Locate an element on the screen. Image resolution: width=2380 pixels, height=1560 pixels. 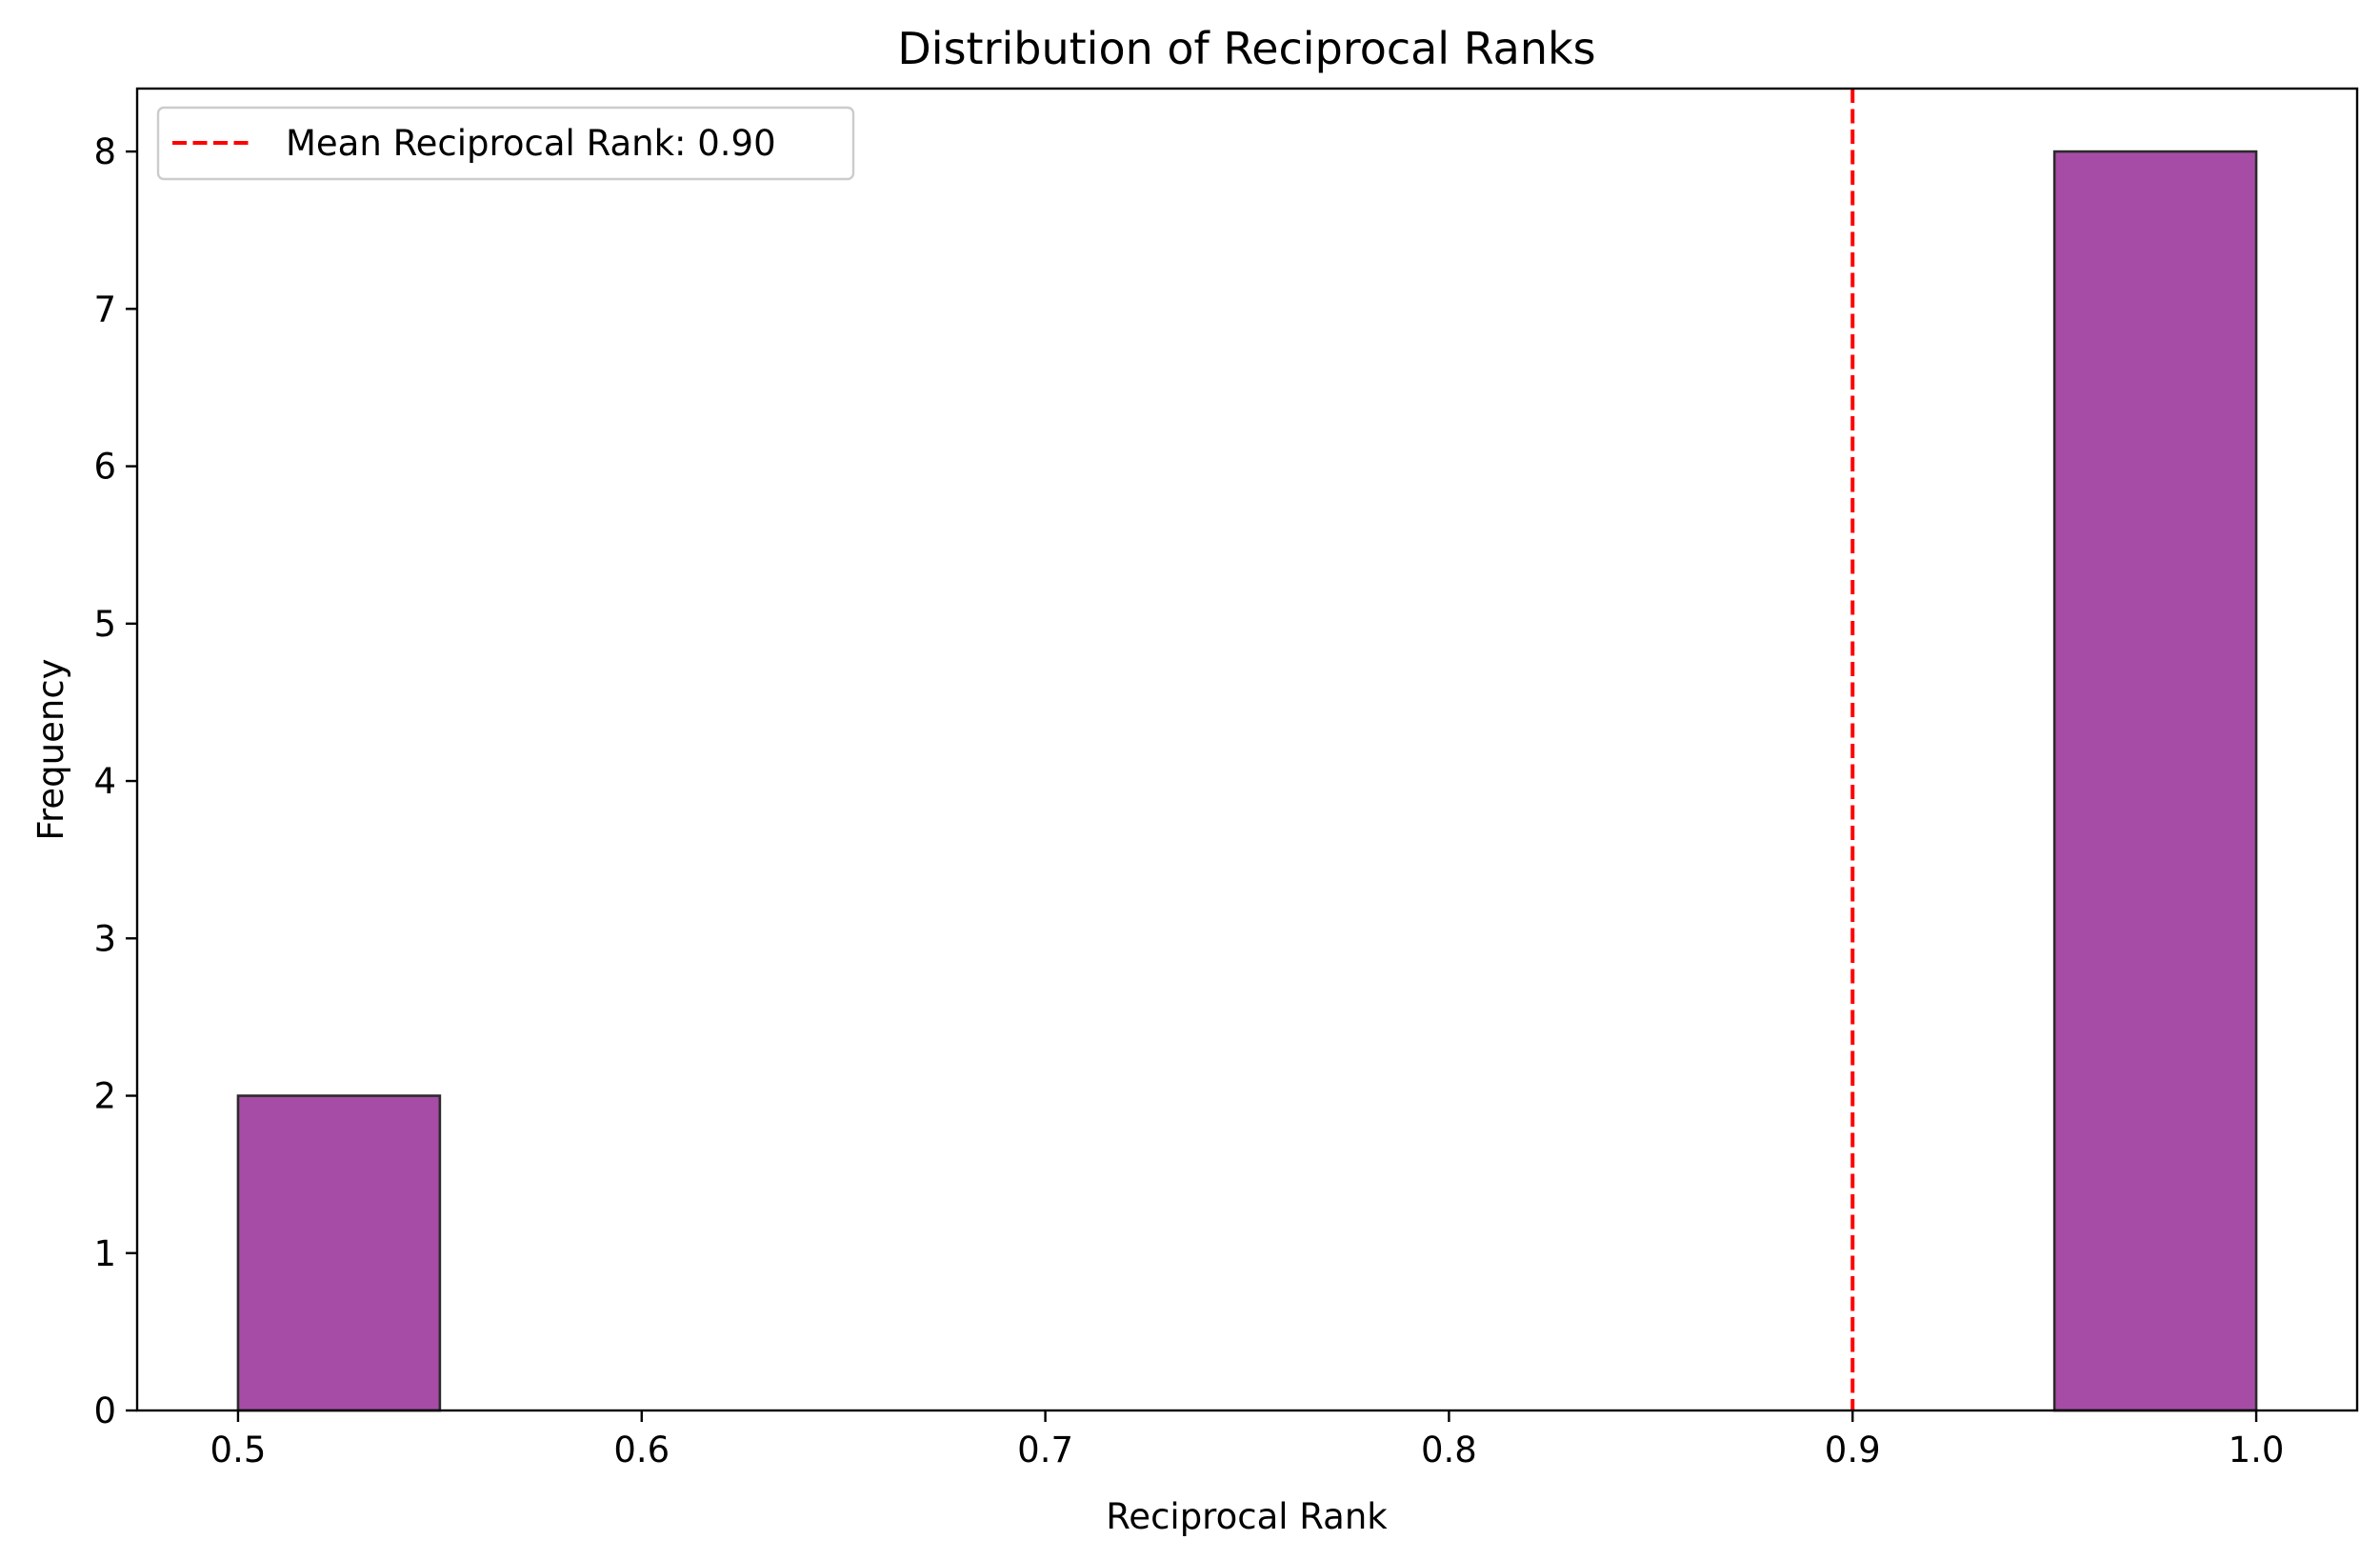
x-tick-label: 0.6 is located at coordinates (641, 1450).